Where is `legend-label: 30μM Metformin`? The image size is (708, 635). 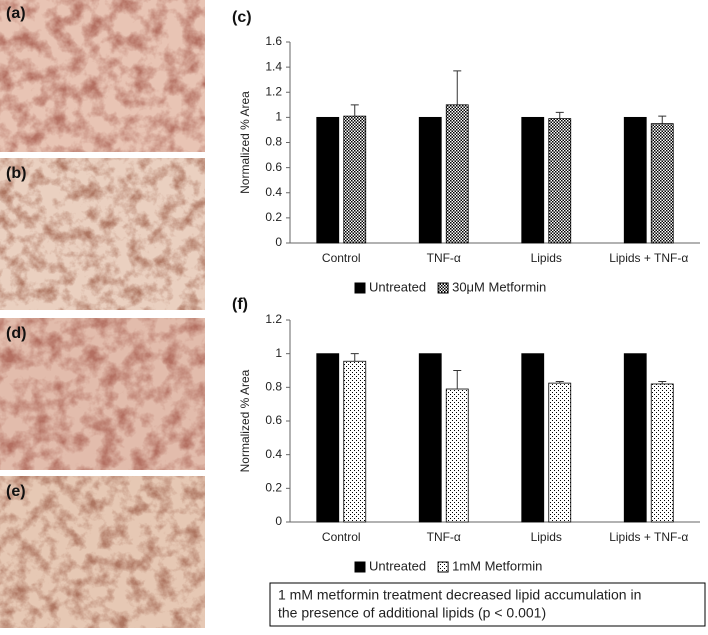 legend-label: 30μM Metformin is located at coordinates (499, 286).